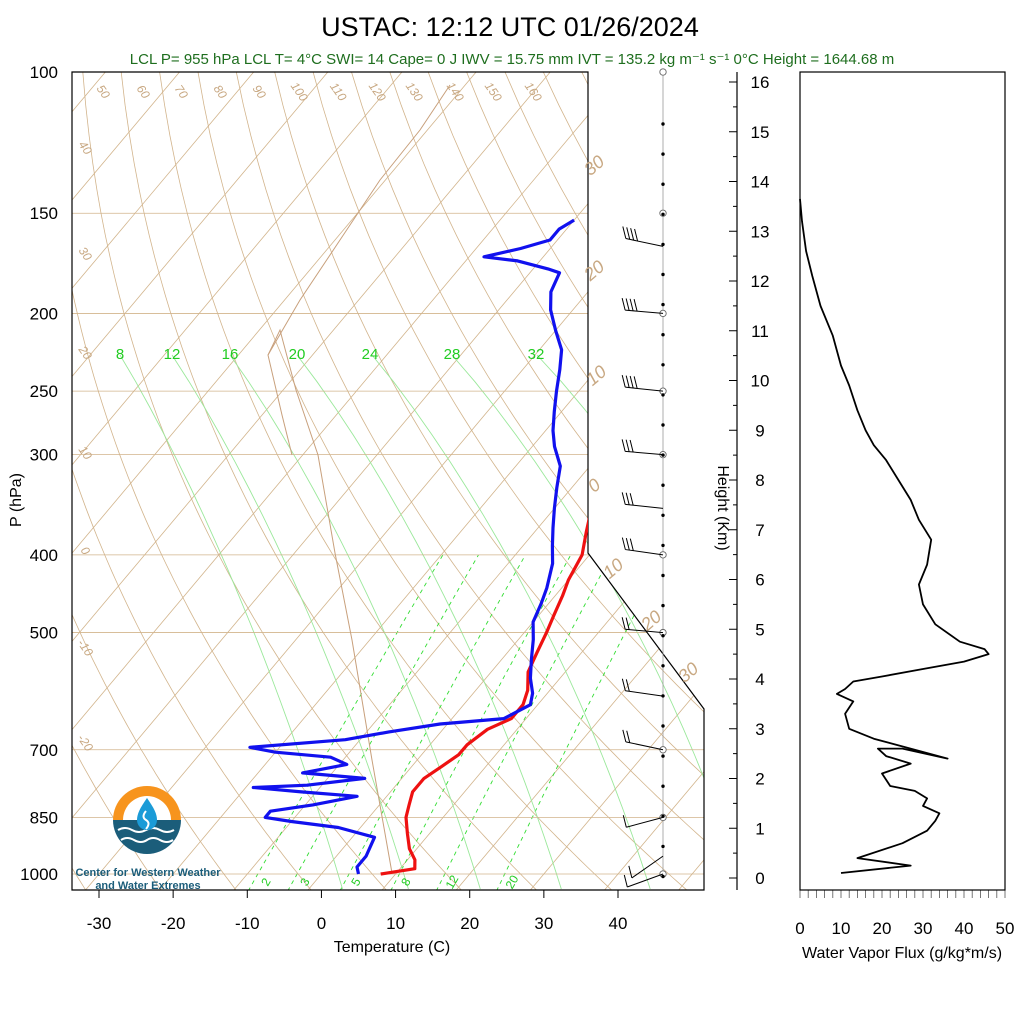 The height and width of the screenshot is (1024, 1024). I want to click on mixing-ratio-label: 8, so click(120, 354).